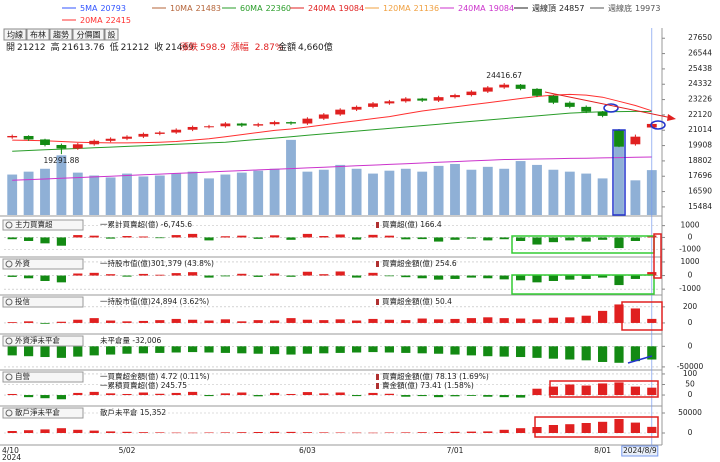 This screenshot has height=462, width=720. What do you see at coordinates (647, 8) in the screenshot?
I see `legend-value: 19973` at bounding box center [647, 8].